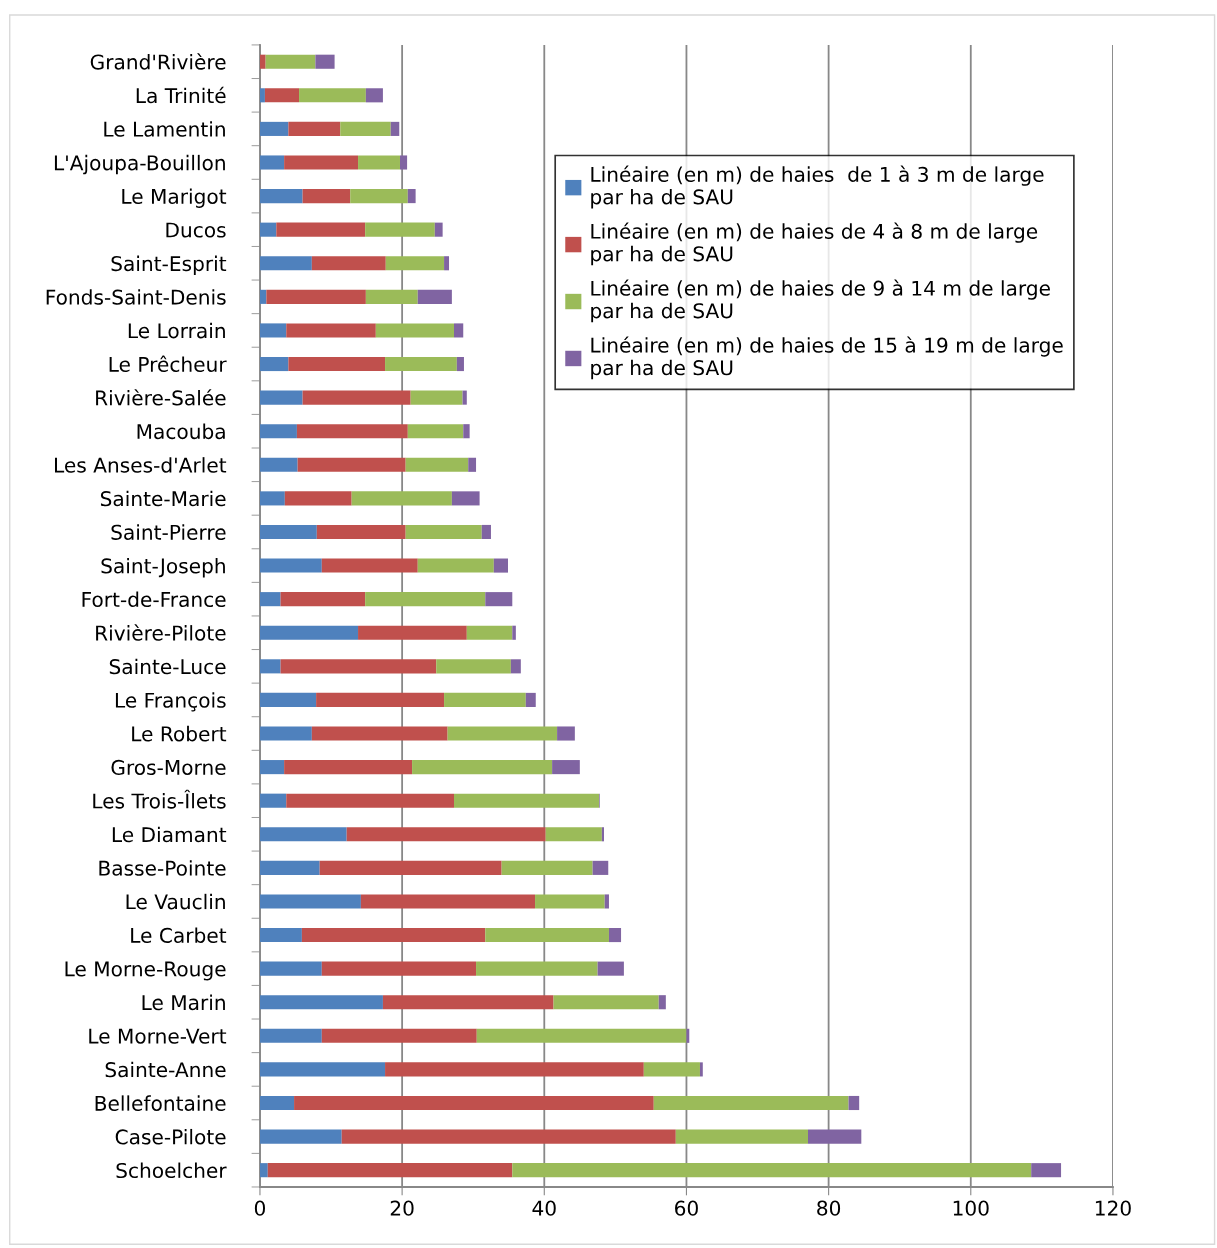 This screenshot has height=1248, width=1217. Describe the element at coordinates (181, 95) in the screenshot. I see `y-tick-label: La Trinité` at that location.